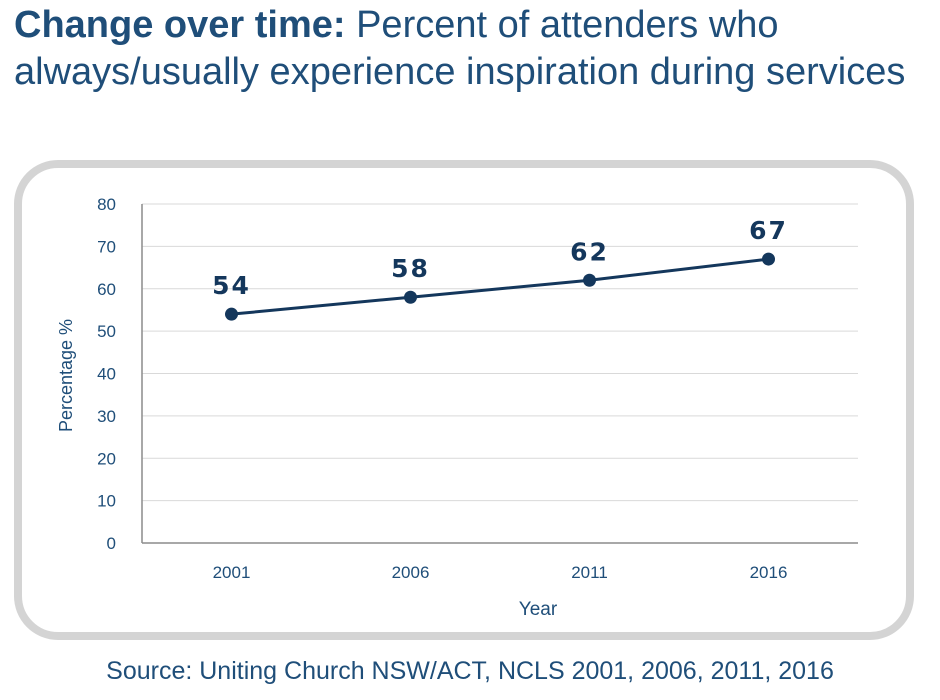 This screenshot has height=700, width=940. What do you see at coordinates (66, 375) in the screenshot?
I see `y-axis-title: Percentage %` at bounding box center [66, 375].